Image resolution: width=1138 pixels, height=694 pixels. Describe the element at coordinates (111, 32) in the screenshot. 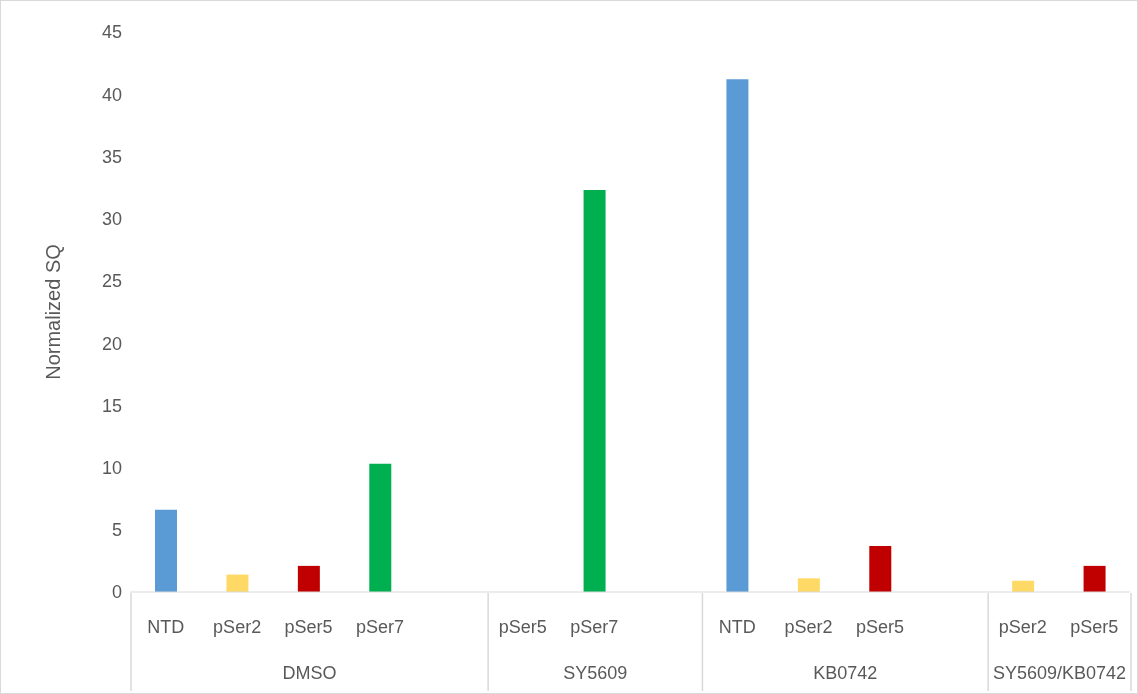

I see `y-tick-label: 45` at that location.